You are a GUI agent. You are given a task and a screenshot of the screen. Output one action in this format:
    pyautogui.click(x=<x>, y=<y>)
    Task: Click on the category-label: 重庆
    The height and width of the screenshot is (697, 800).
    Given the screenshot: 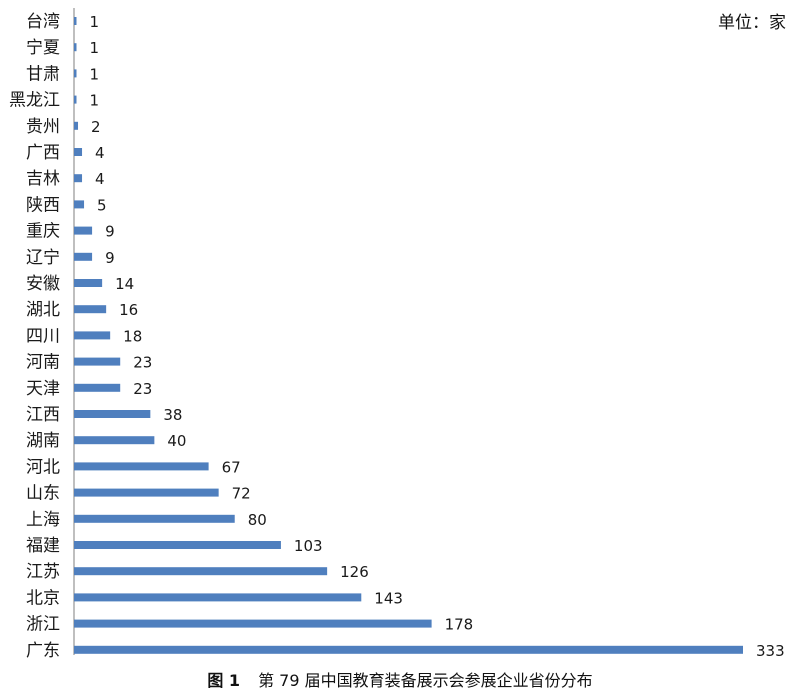 What is the action you would take?
    pyautogui.click(x=43, y=232)
    